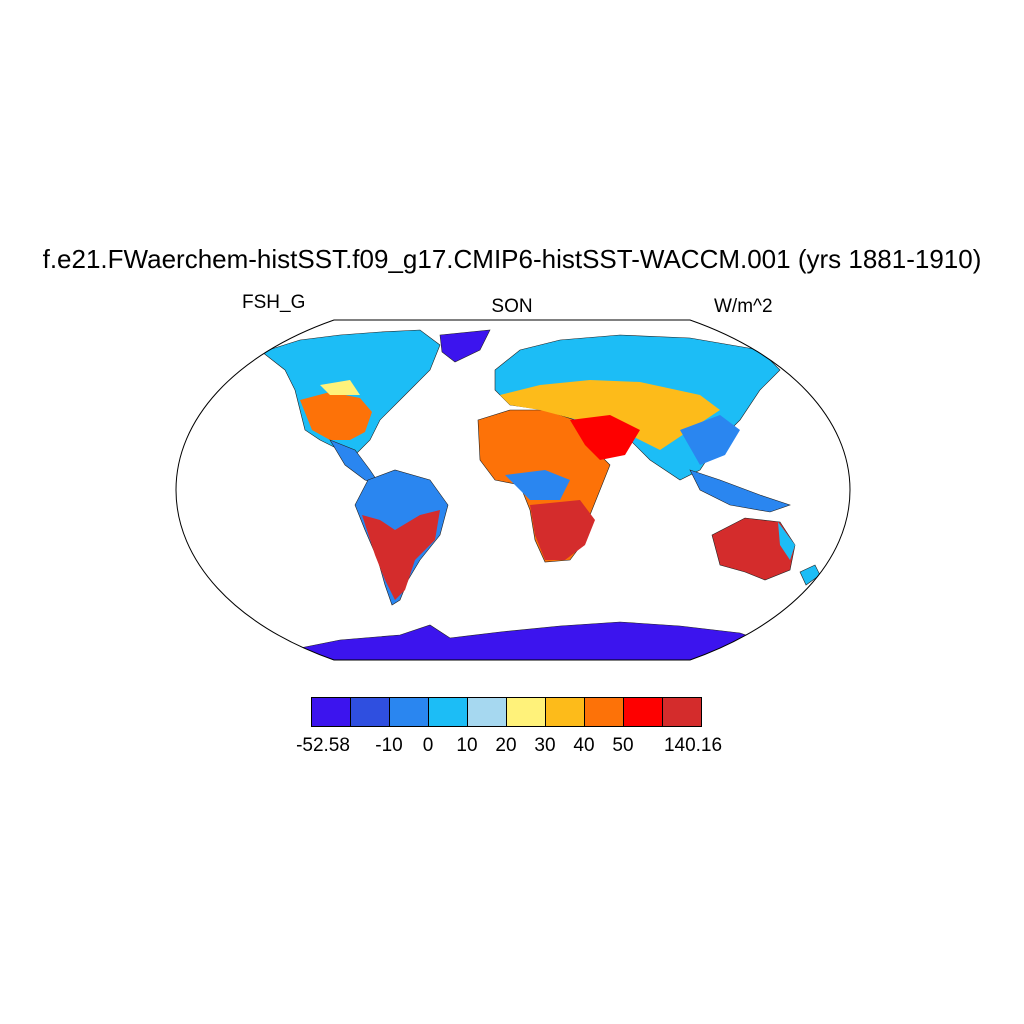 This screenshot has width=1024, height=1024. Describe the element at coordinates (605, 437) in the screenshot. I see `middle-east-hot` at that location.